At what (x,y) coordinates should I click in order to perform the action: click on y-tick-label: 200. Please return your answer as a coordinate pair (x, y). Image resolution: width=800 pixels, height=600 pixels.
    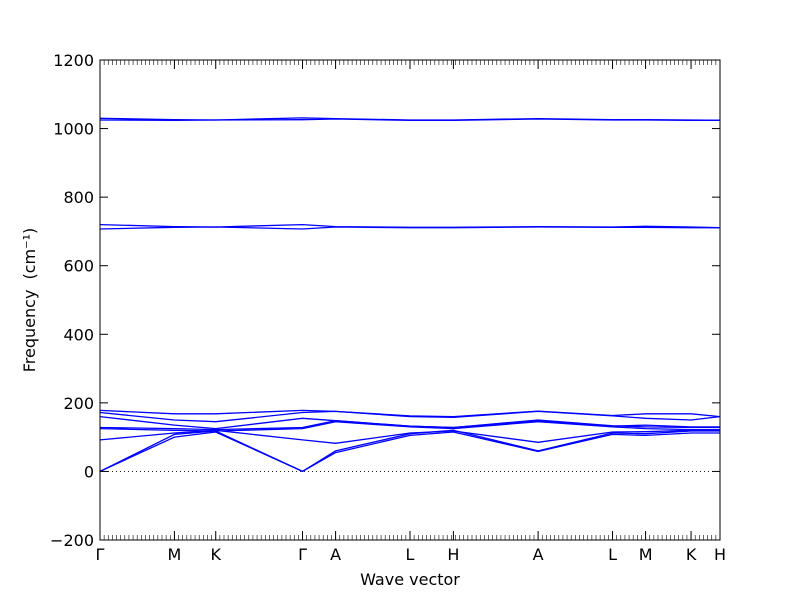
    Looking at the image, I should click on (78, 403).